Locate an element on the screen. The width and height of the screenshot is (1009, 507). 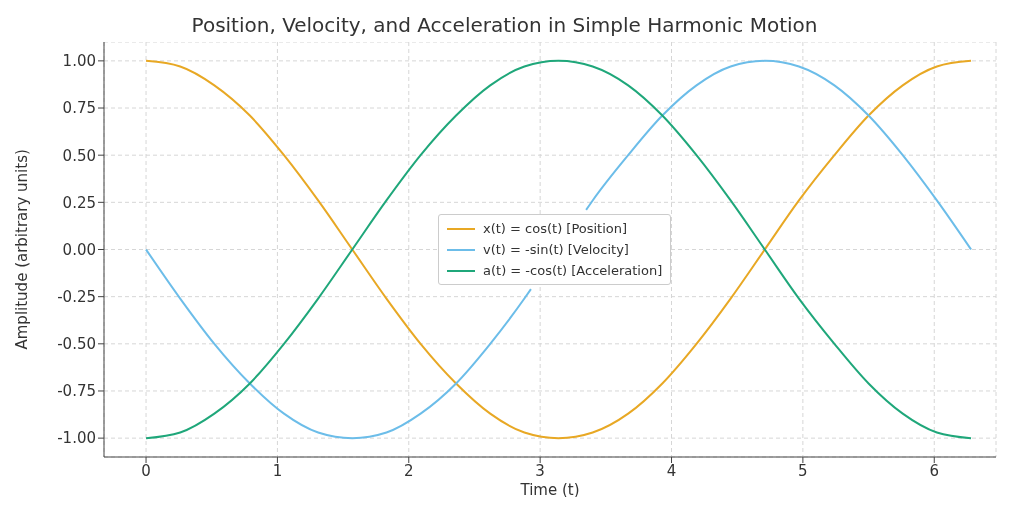
legend-label: v(t) = -sin(t) [Velocity] is located at coordinates (556, 250).